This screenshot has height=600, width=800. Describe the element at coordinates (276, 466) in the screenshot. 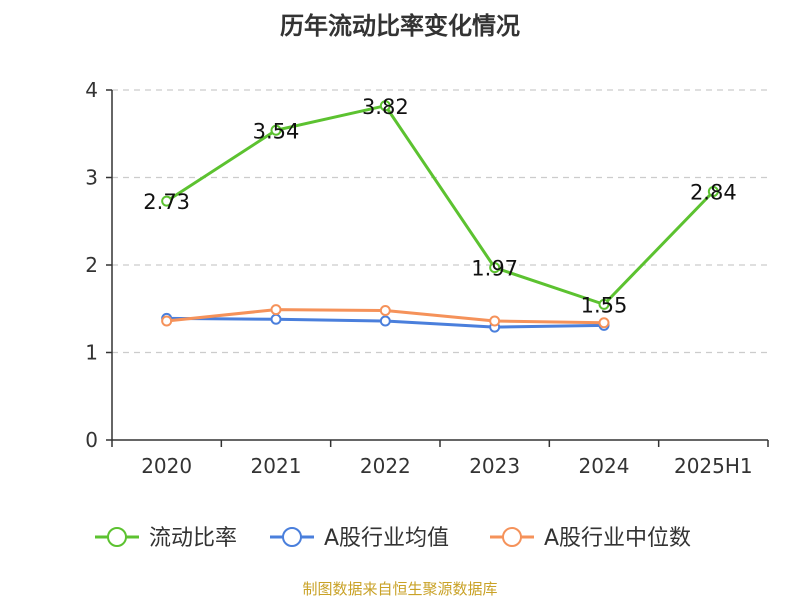

I see `x-tick-label: 2021` at that location.